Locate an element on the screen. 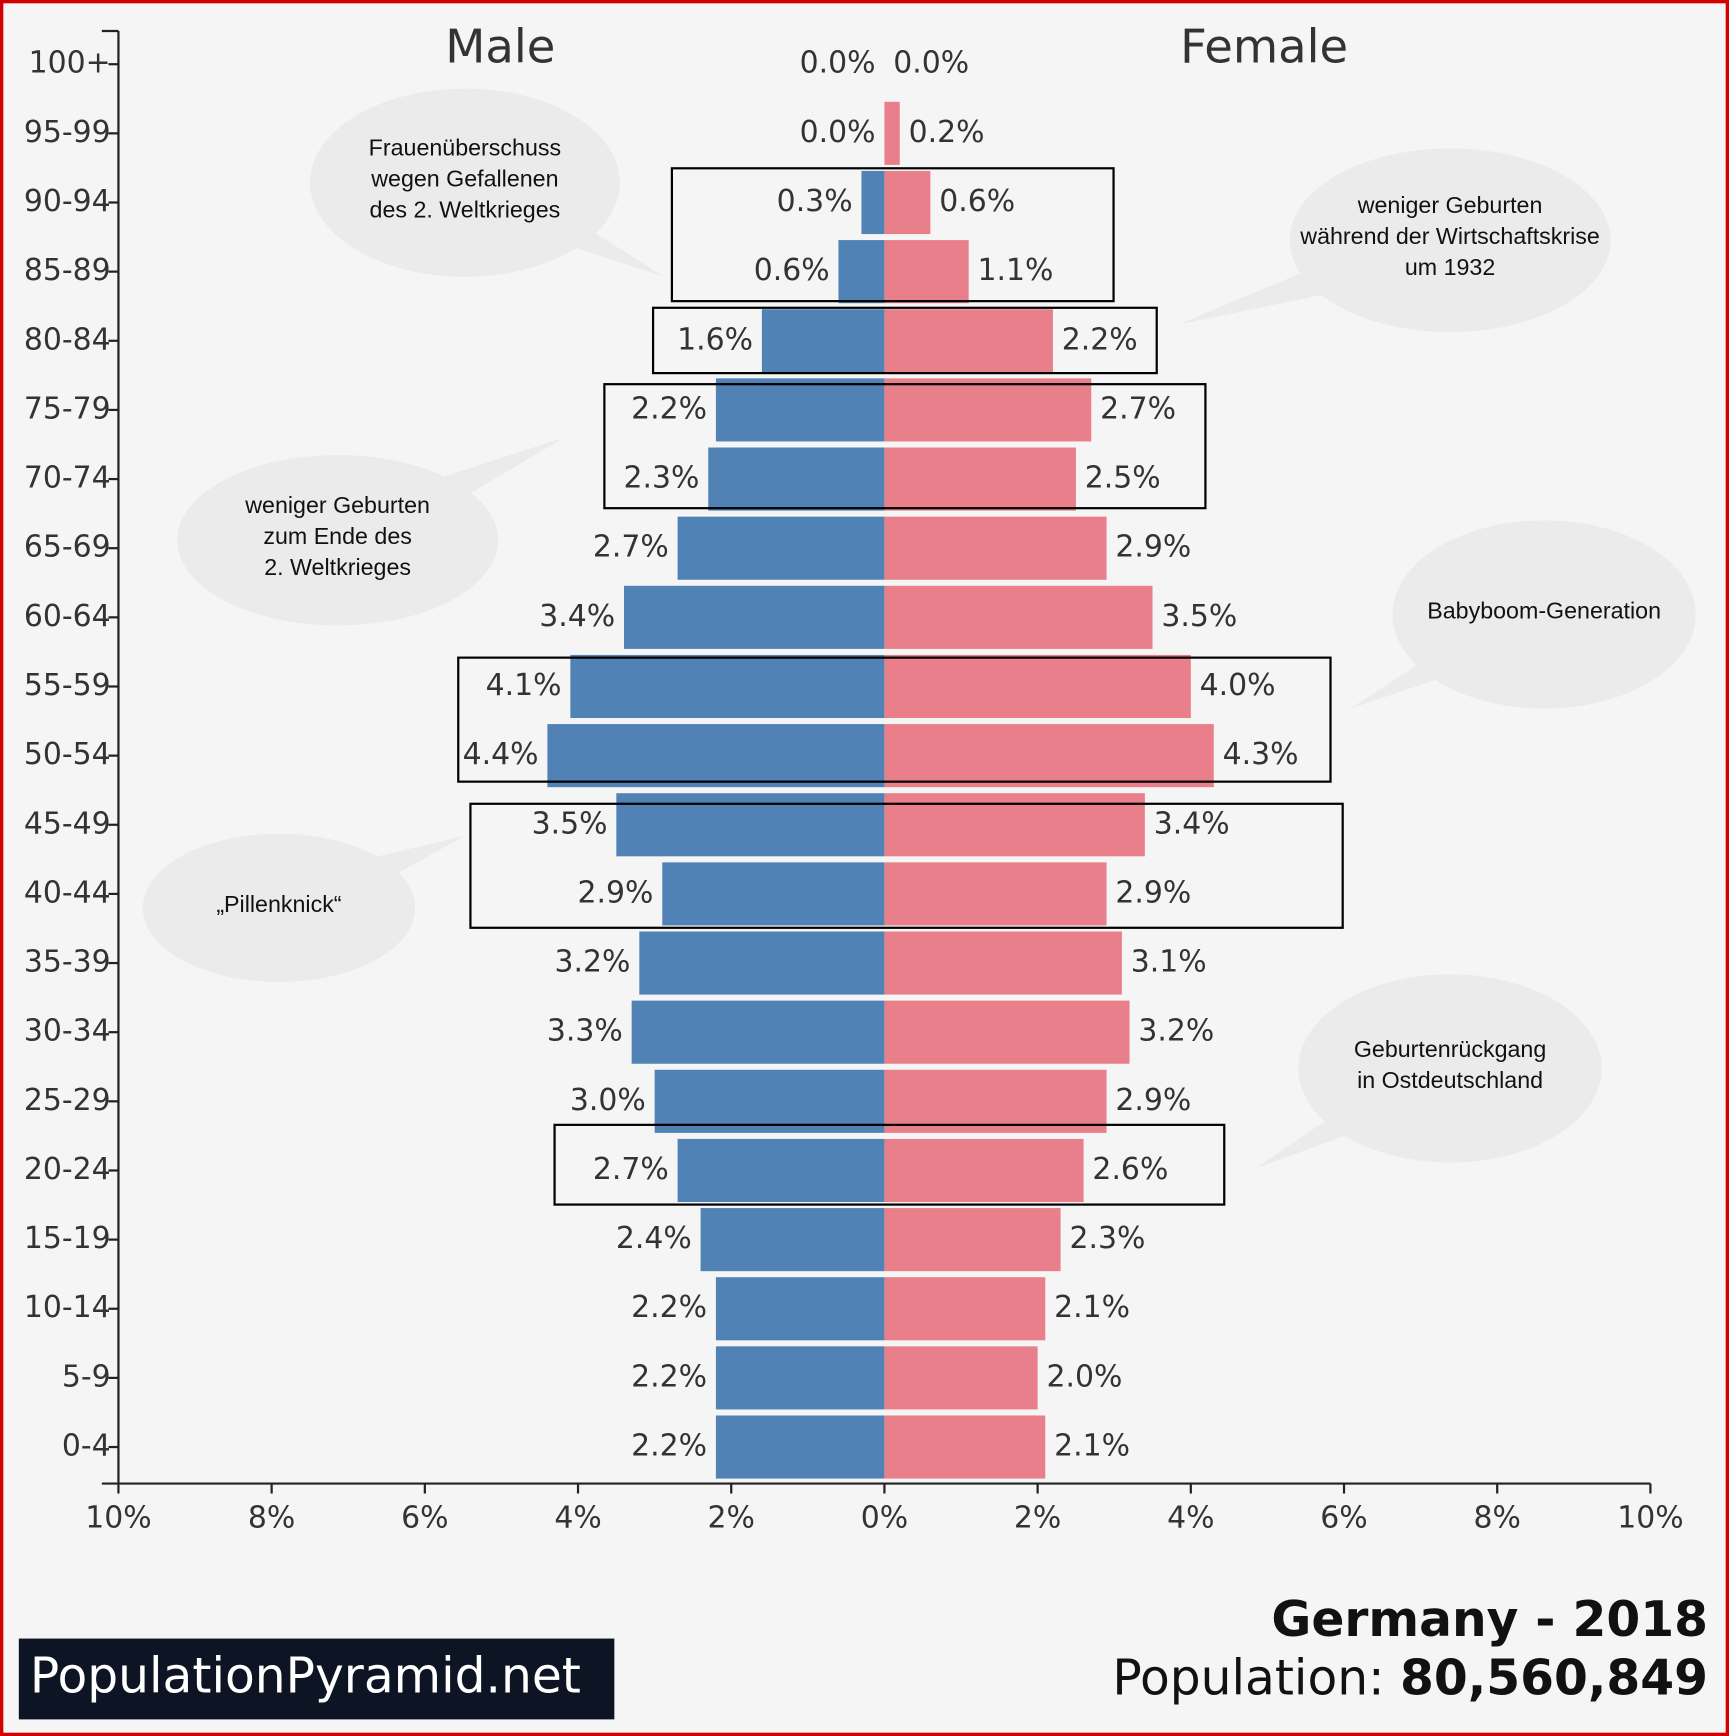 Image resolution: width=1729 pixels, height=1736 pixels. y-tick-label: 70-74 is located at coordinates (67, 478).